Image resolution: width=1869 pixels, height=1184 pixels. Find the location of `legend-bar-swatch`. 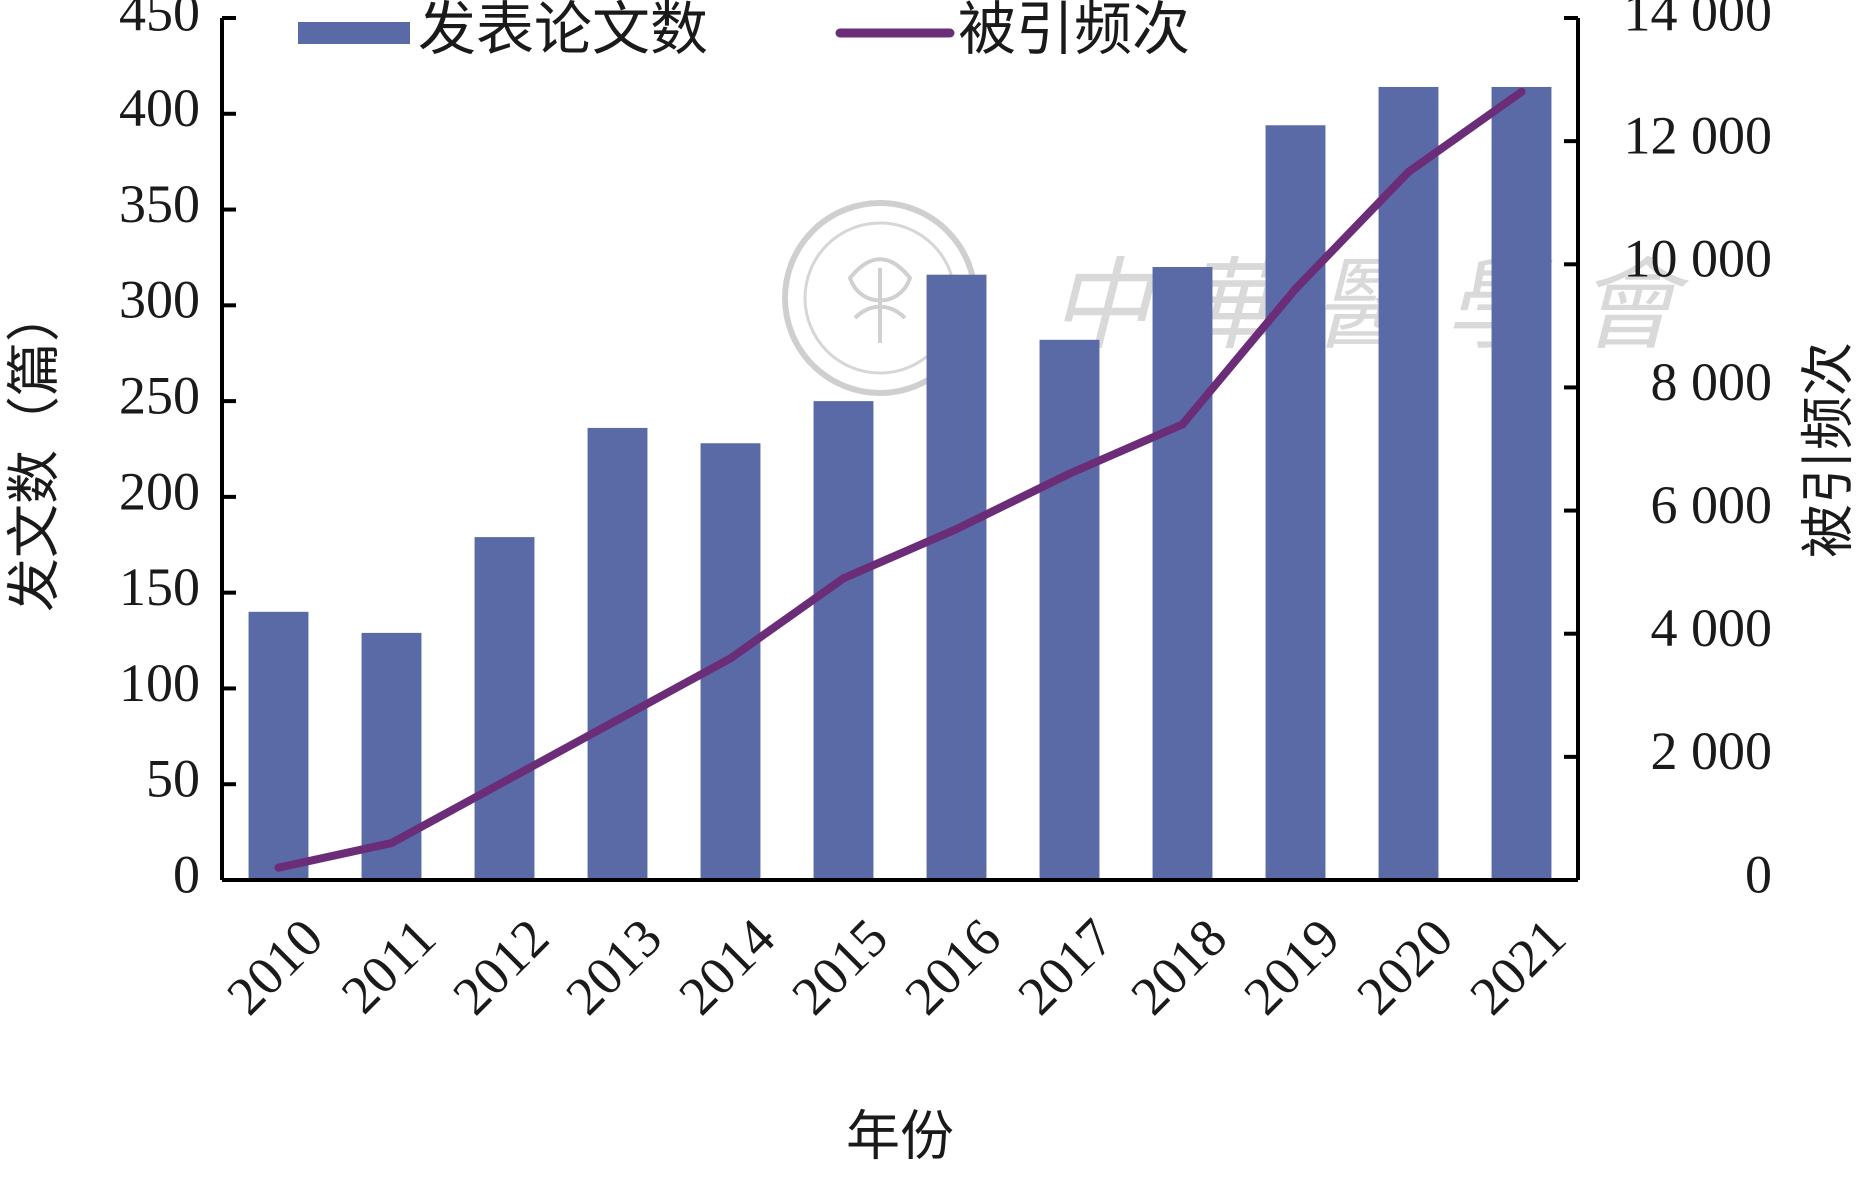

legend-bar-swatch is located at coordinates (354, 33).